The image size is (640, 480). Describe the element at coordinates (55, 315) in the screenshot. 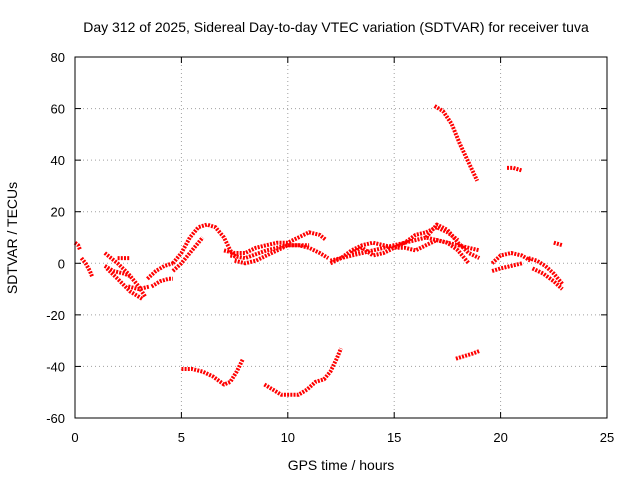

I see `y-tick-label: -20` at that location.